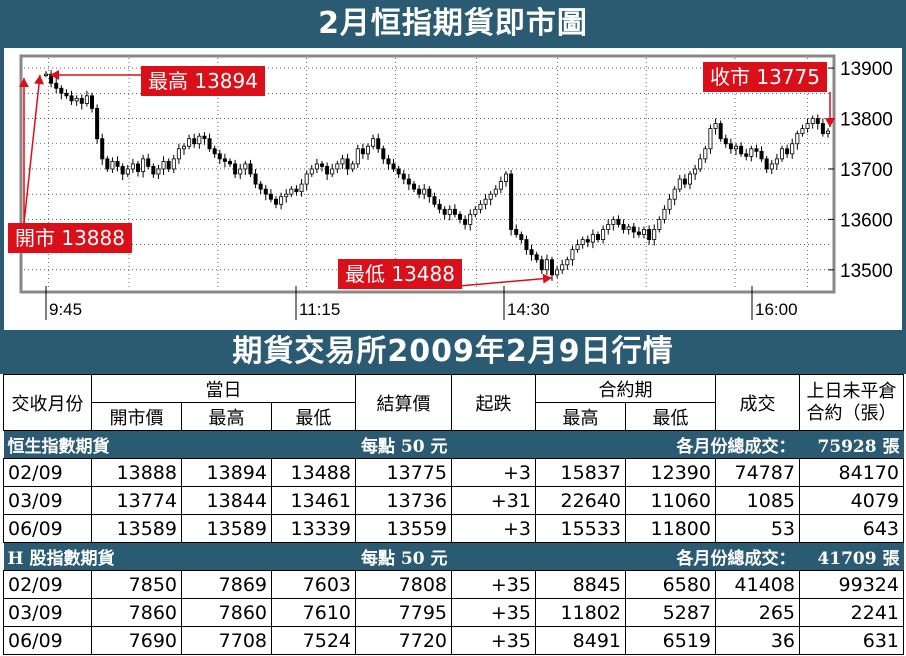 This screenshot has height=656, width=906. I want to click on header-month: 交收月份, so click(47, 402).